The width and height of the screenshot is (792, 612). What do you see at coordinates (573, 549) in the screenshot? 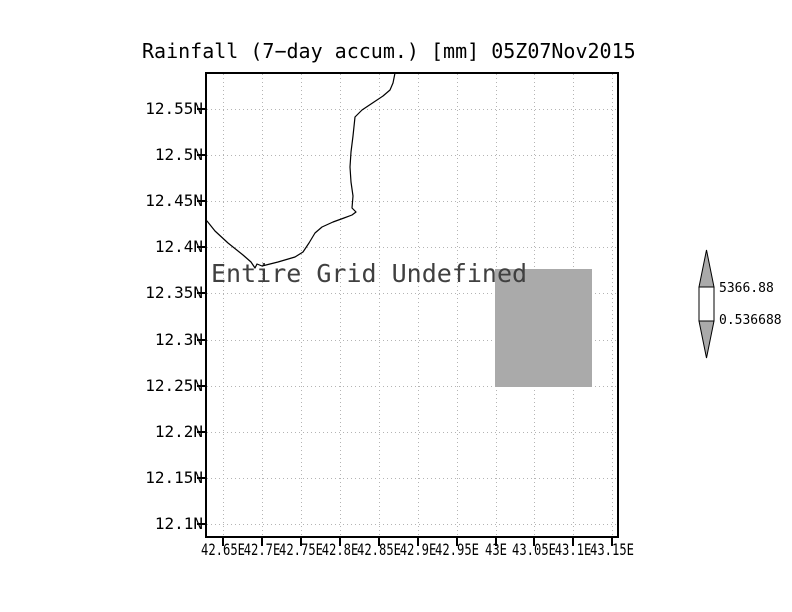
I see `lon-tick-label: 43.1E` at bounding box center [573, 549].